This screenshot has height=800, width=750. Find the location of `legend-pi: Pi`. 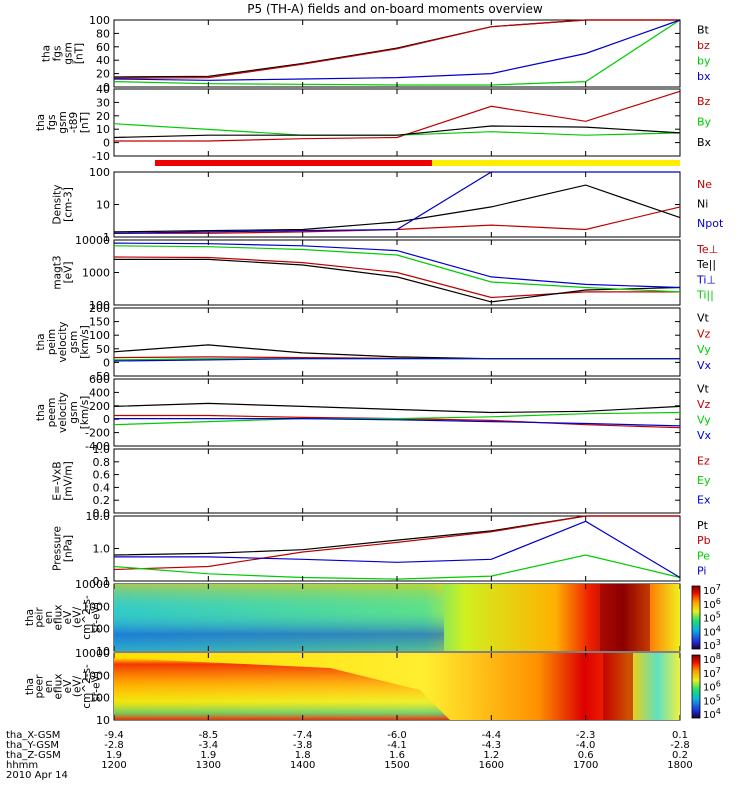

legend-pi: Pi is located at coordinates (701, 570).